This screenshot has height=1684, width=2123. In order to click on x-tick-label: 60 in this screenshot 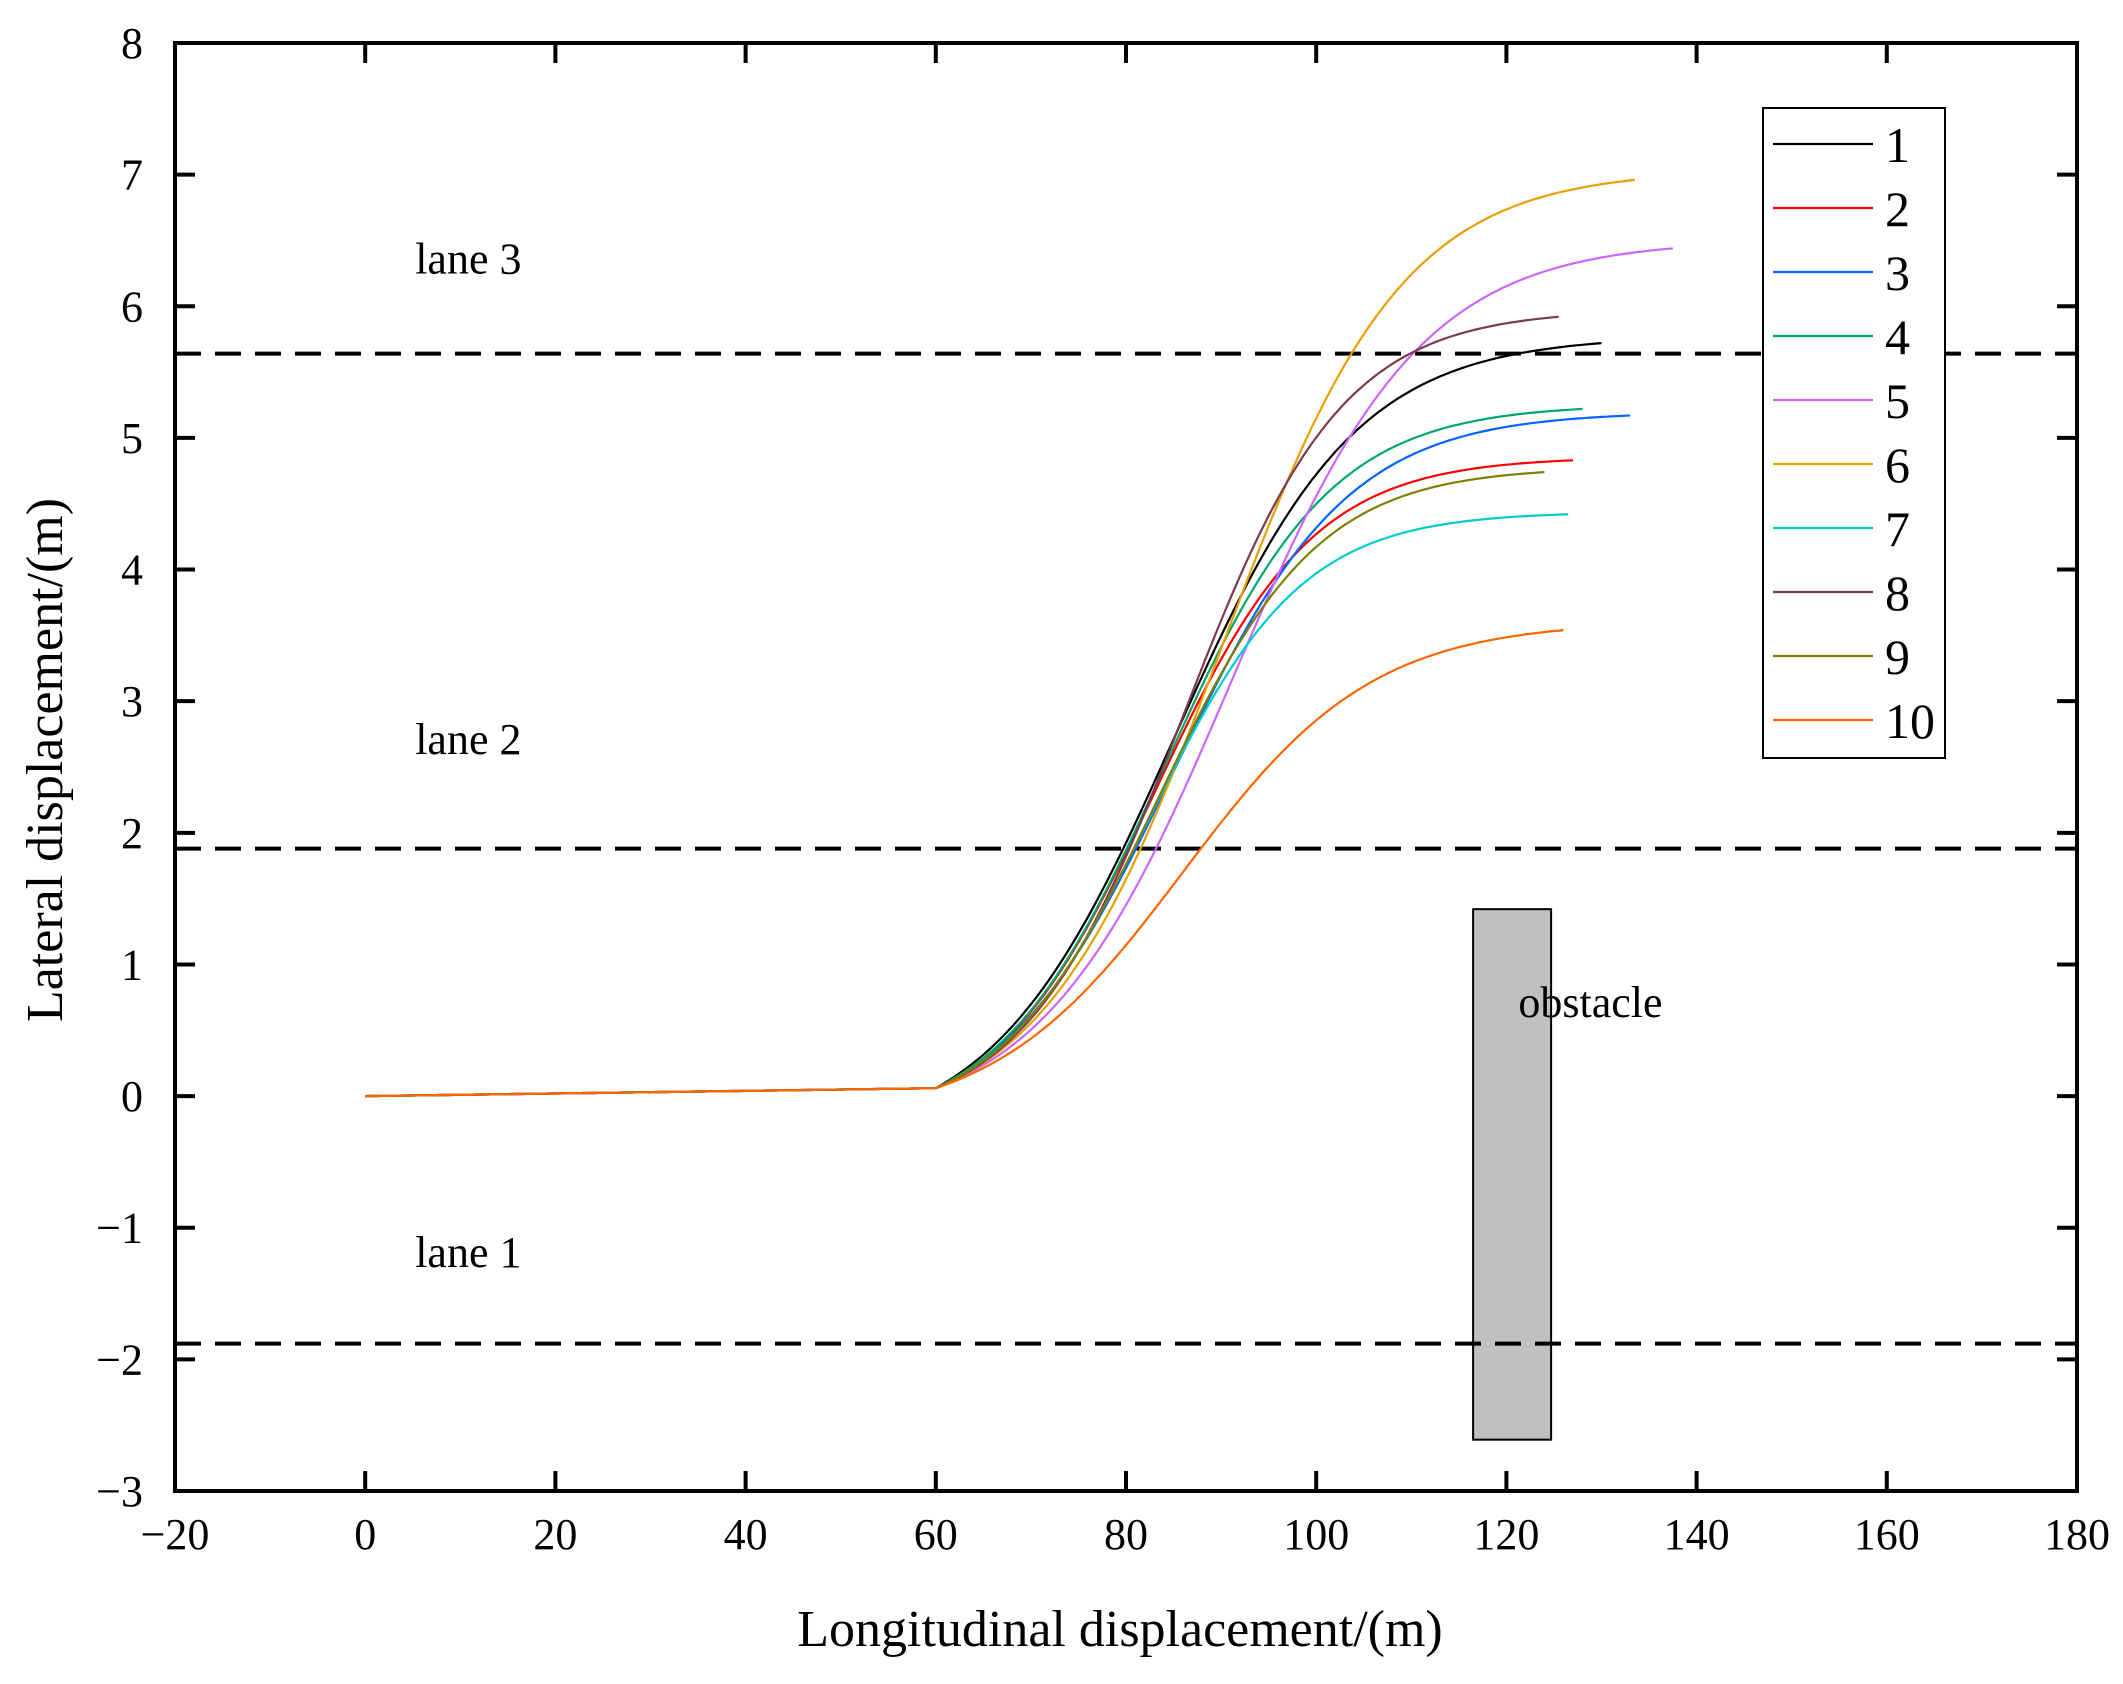, I will do `click(936, 1534)`.